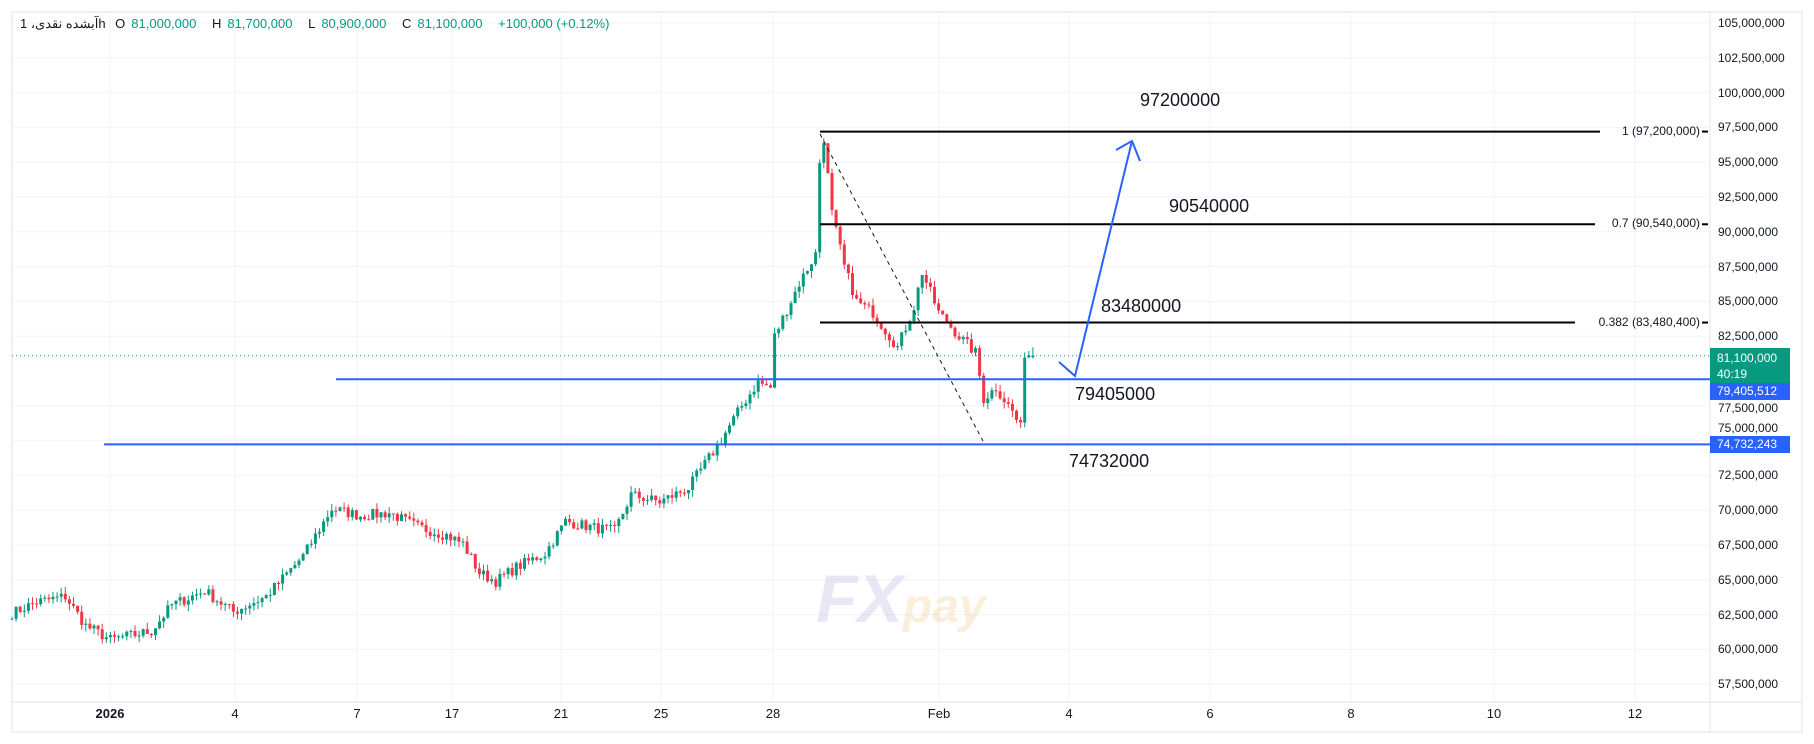 Image resolution: width=1814 pixels, height=744 pixels. What do you see at coordinates (1748, 579) in the screenshot?
I see `y-tick-label: 65,000,000` at bounding box center [1748, 579].